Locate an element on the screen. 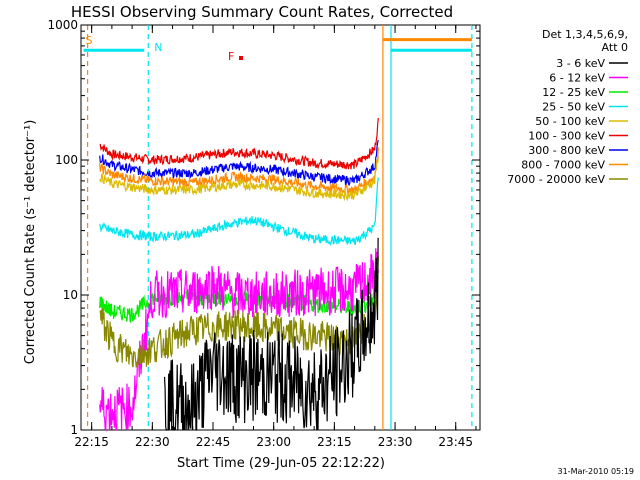  x-tick-label: 23:45 is located at coordinates (455, 442).